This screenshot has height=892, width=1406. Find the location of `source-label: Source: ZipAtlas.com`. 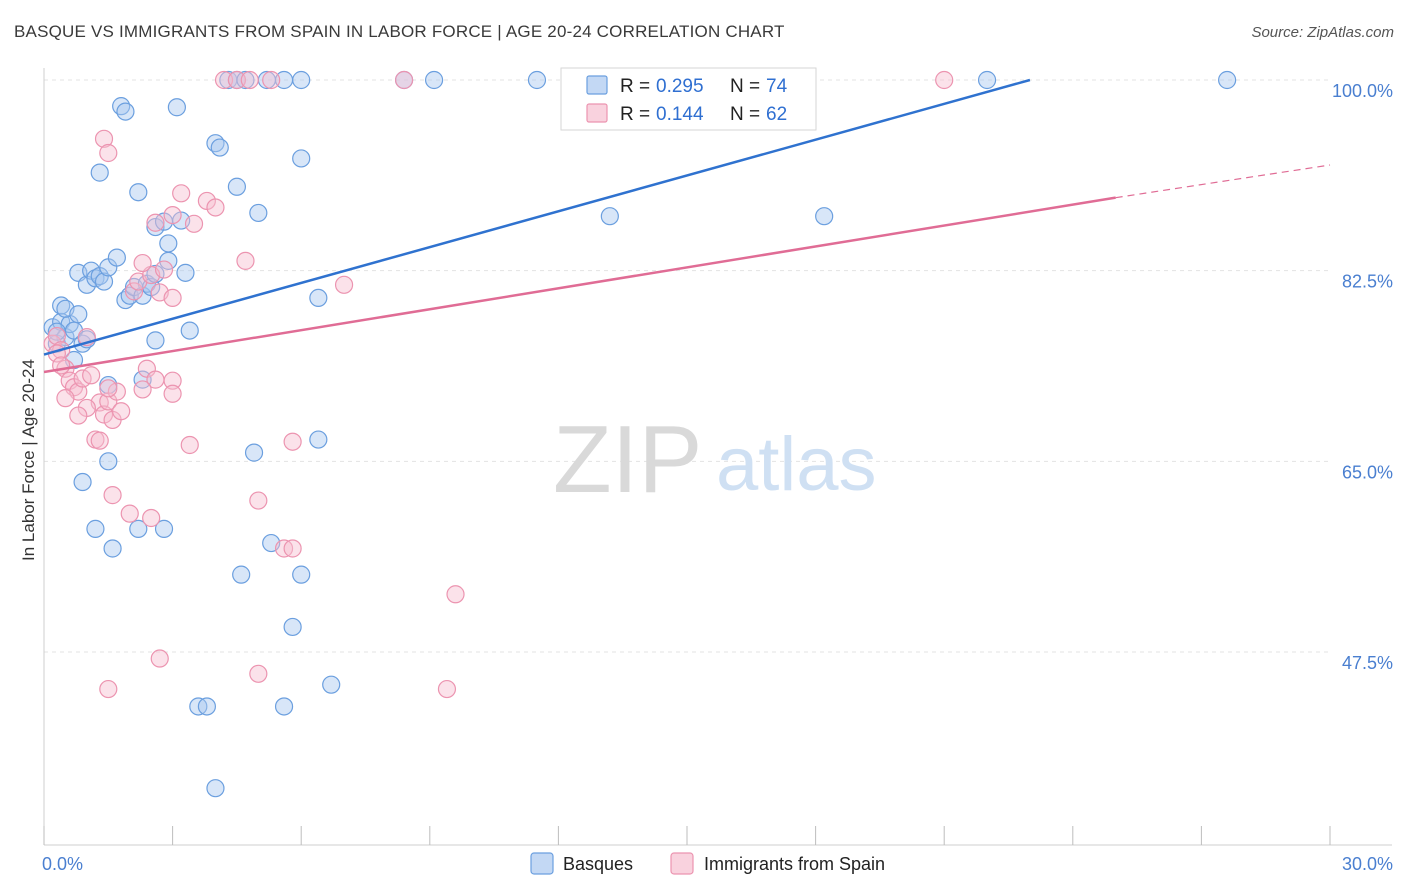

source-label: Source: ZipAtlas.com is located at coordinates (1322, 32).